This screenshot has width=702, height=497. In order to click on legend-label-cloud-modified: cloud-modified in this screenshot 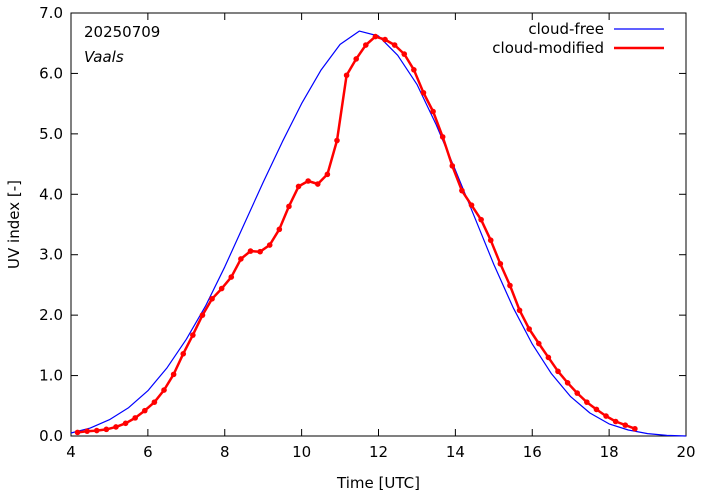, I will do `click(548, 48)`.